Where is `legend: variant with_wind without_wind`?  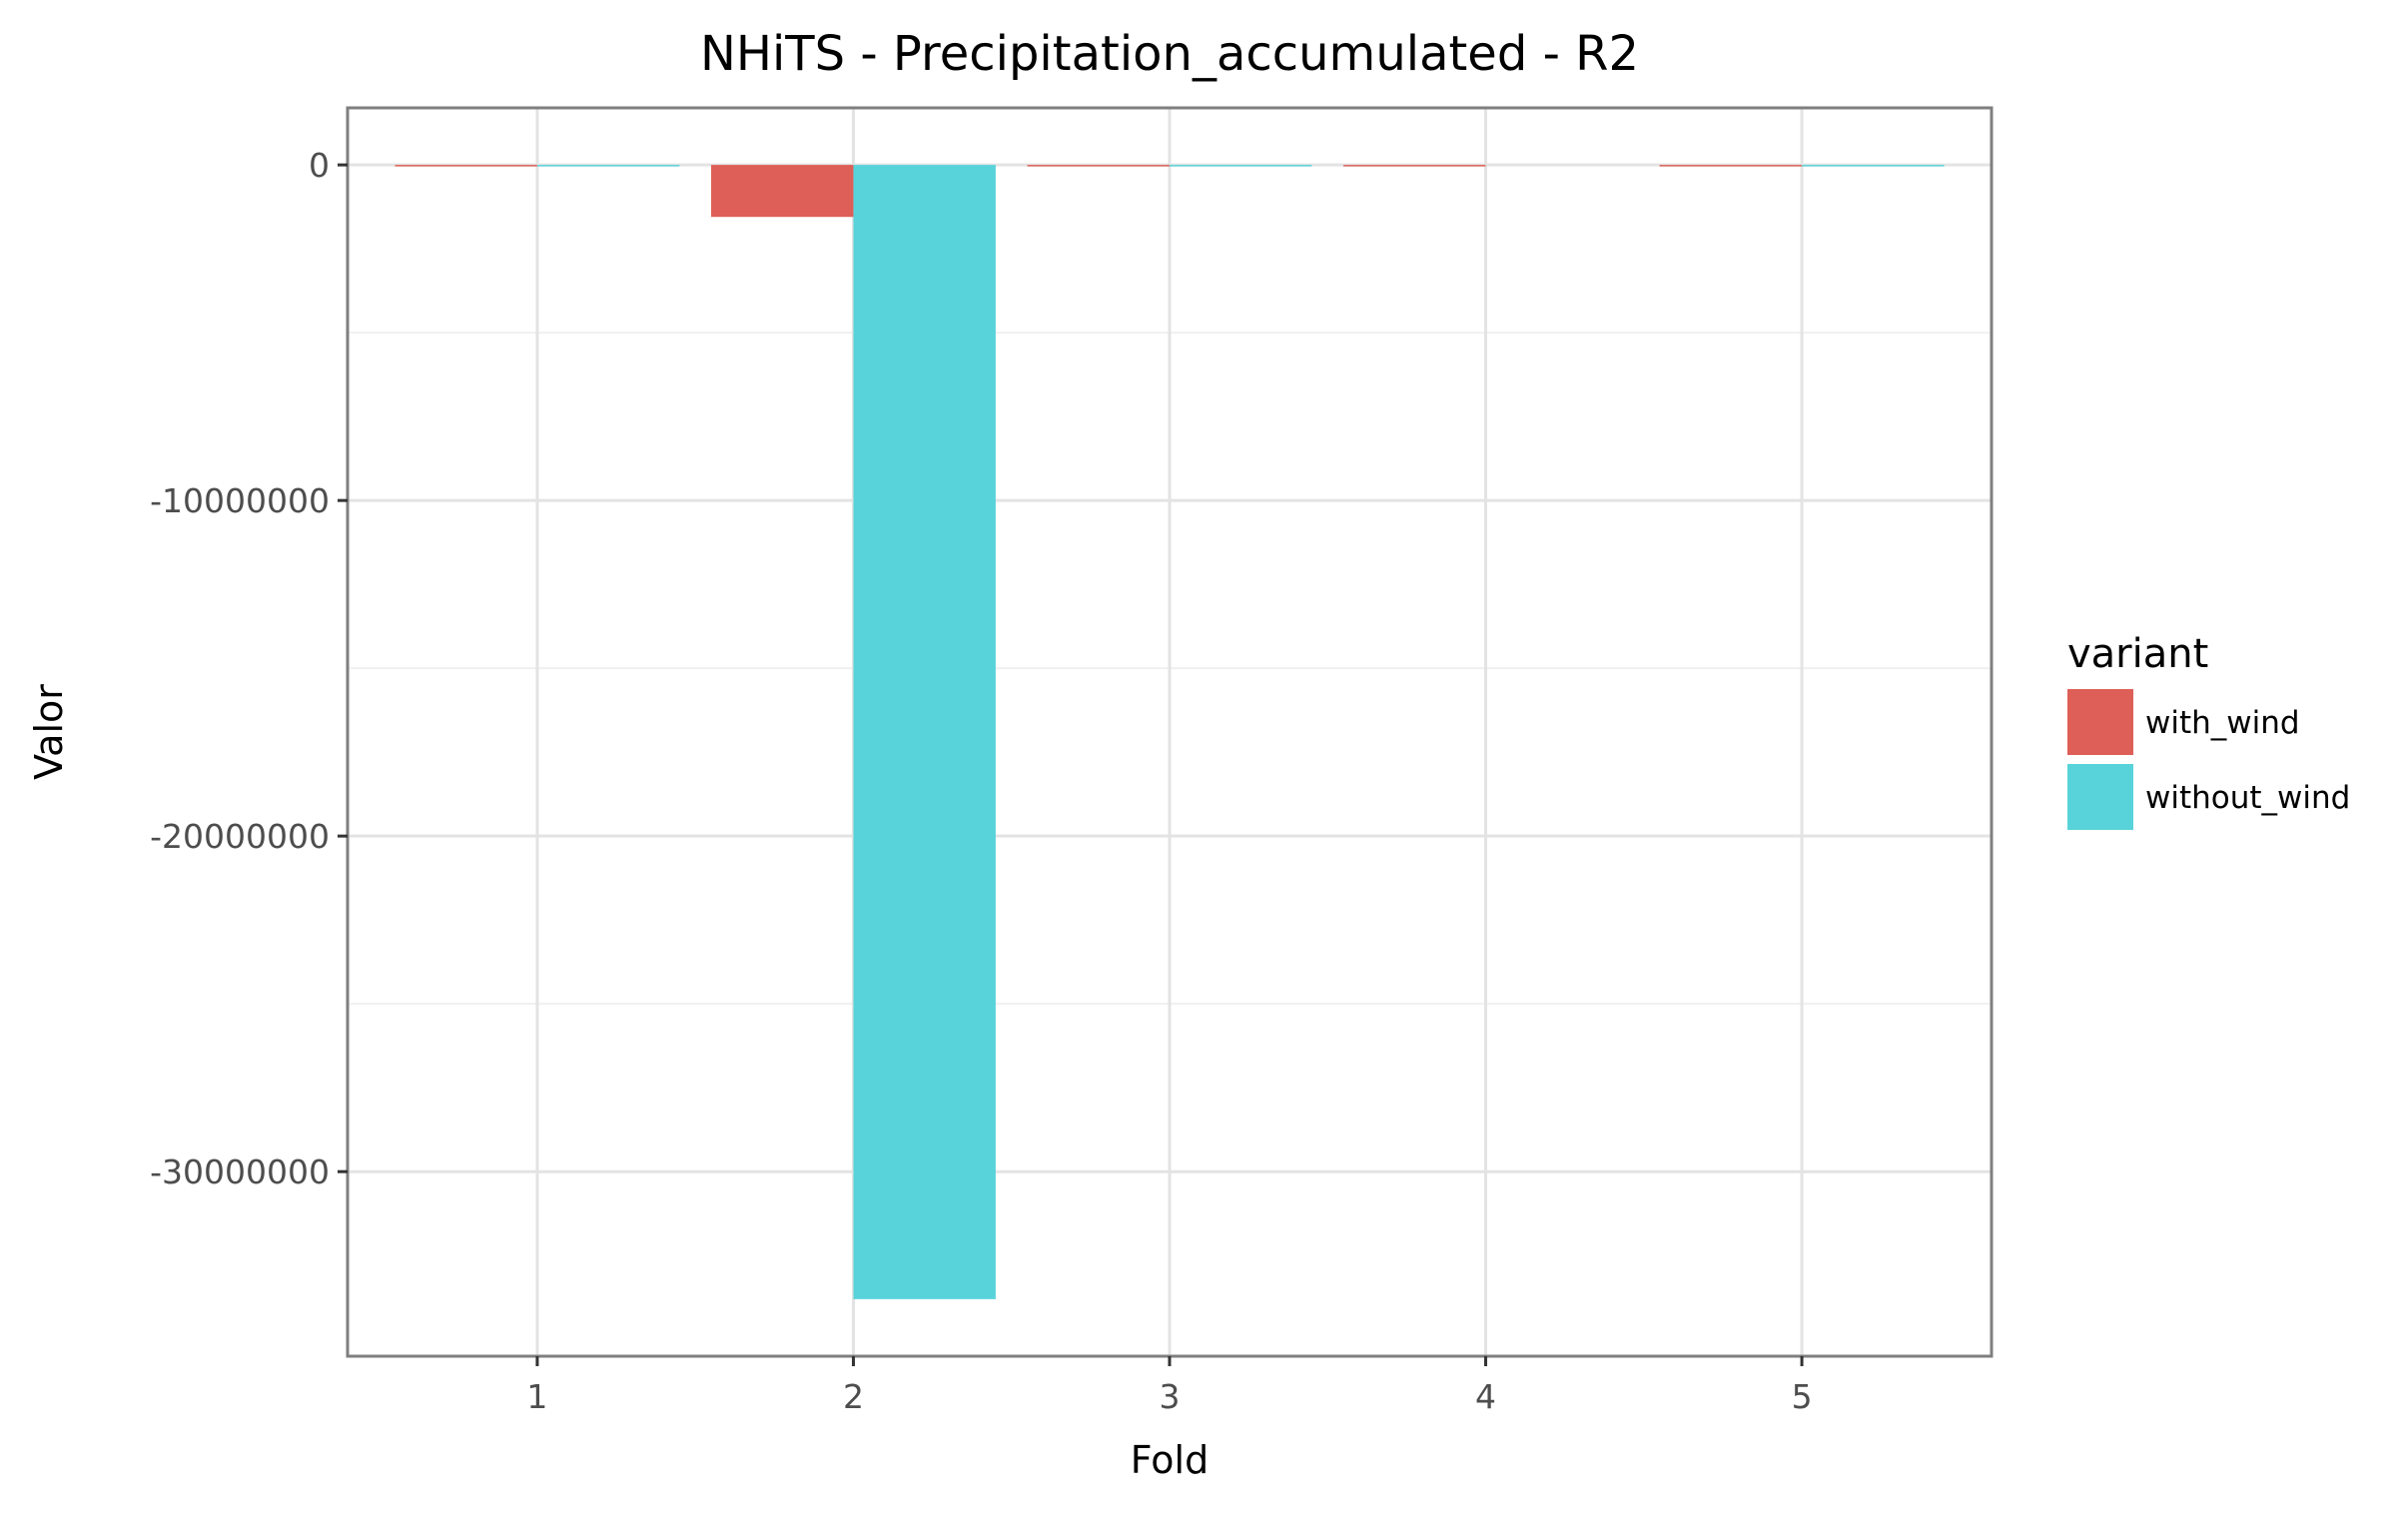 legend: variant with_wind without_wind is located at coordinates (2208, 730).